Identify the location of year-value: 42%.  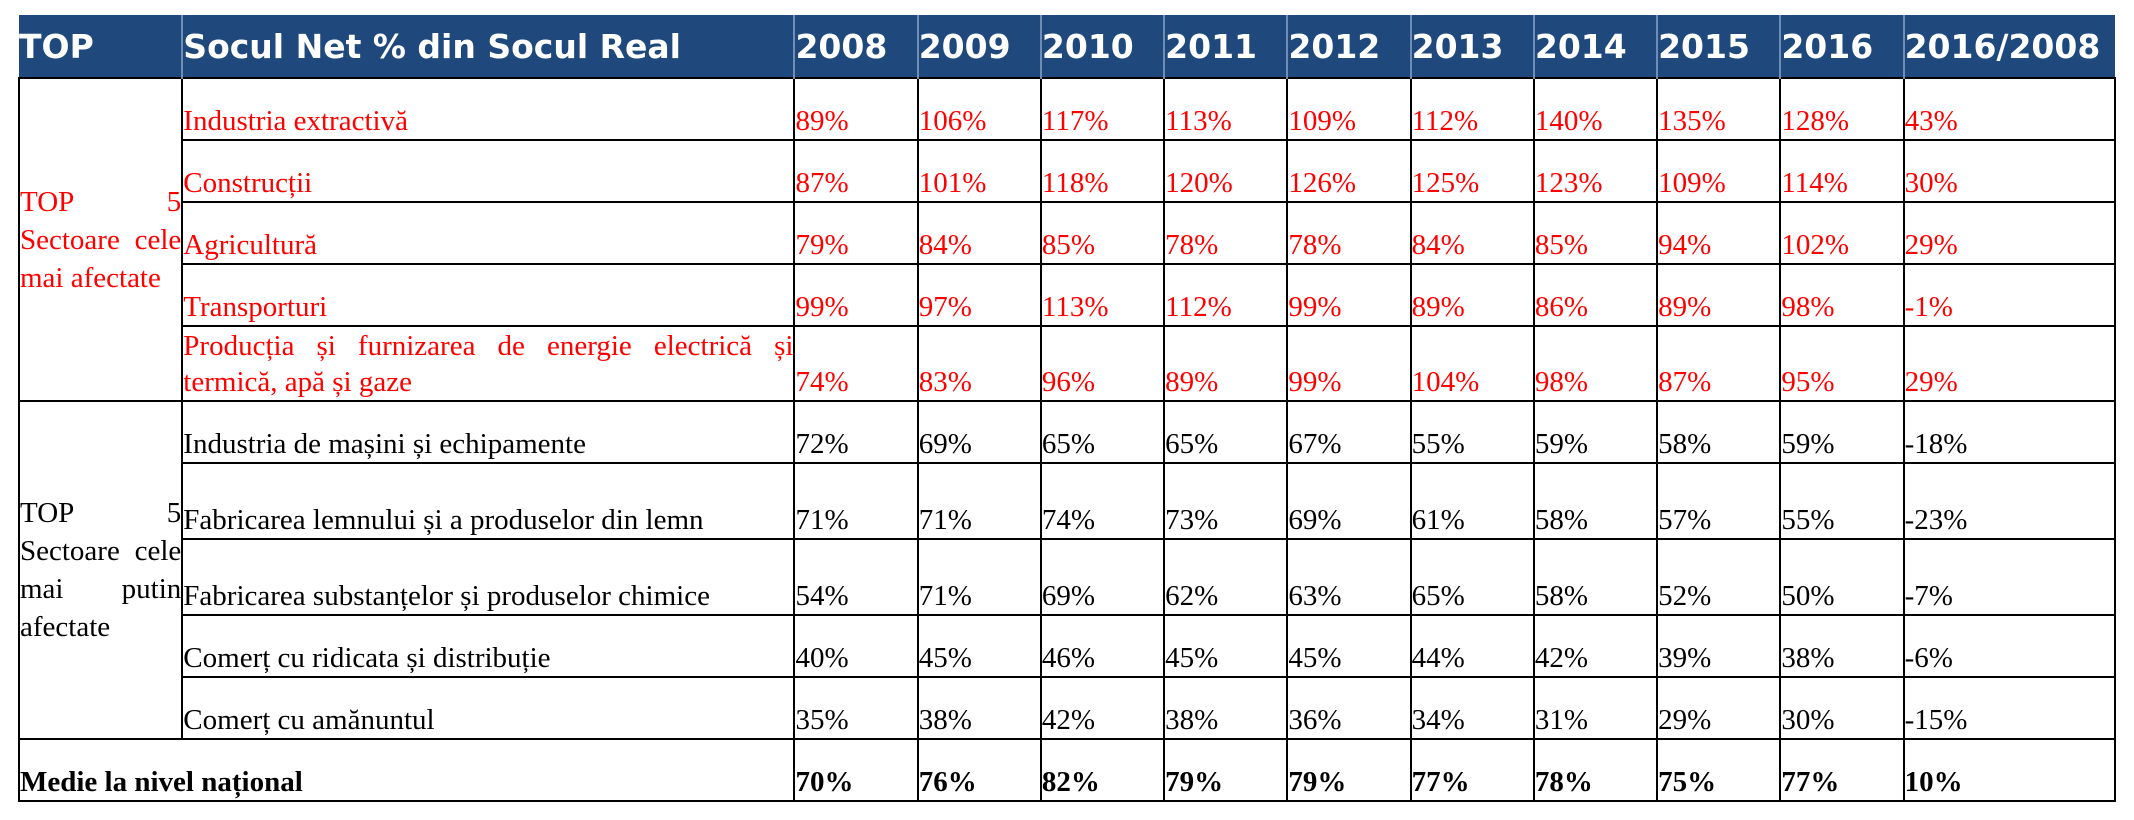
(1595, 646).